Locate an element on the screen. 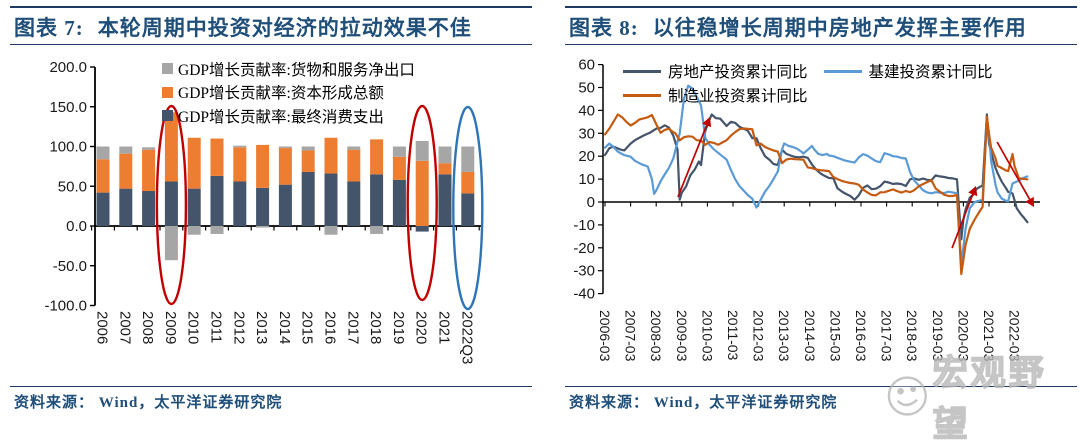 This screenshot has height=447, width=1080. svg-text: 2017 is located at coordinates (352, 327).